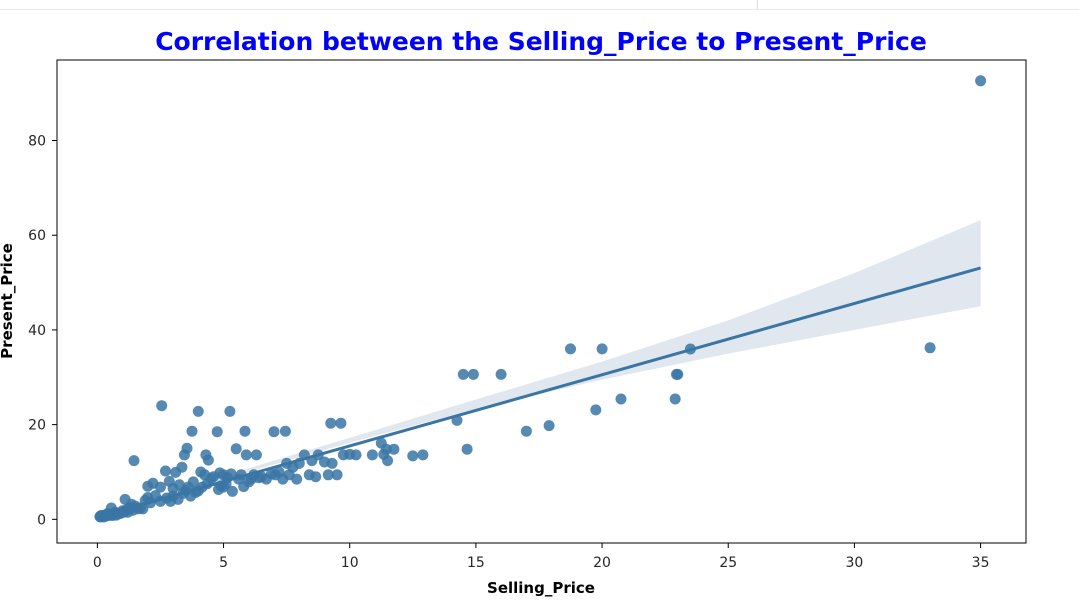 The width and height of the screenshot is (1079, 615). Describe the element at coordinates (602, 563) in the screenshot. I see `x-tick-label: 20` at that location.